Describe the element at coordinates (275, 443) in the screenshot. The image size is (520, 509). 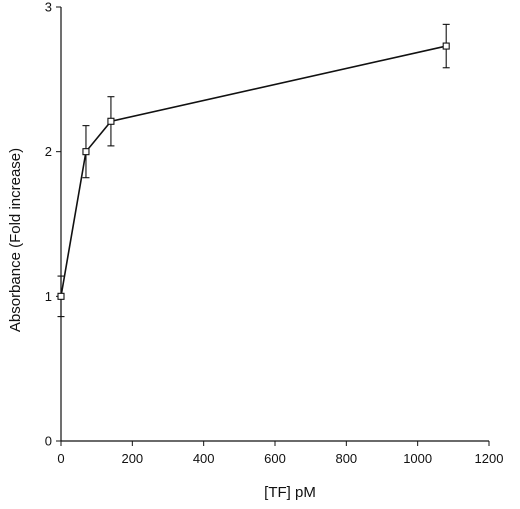
I see `x-ticks` at that location.